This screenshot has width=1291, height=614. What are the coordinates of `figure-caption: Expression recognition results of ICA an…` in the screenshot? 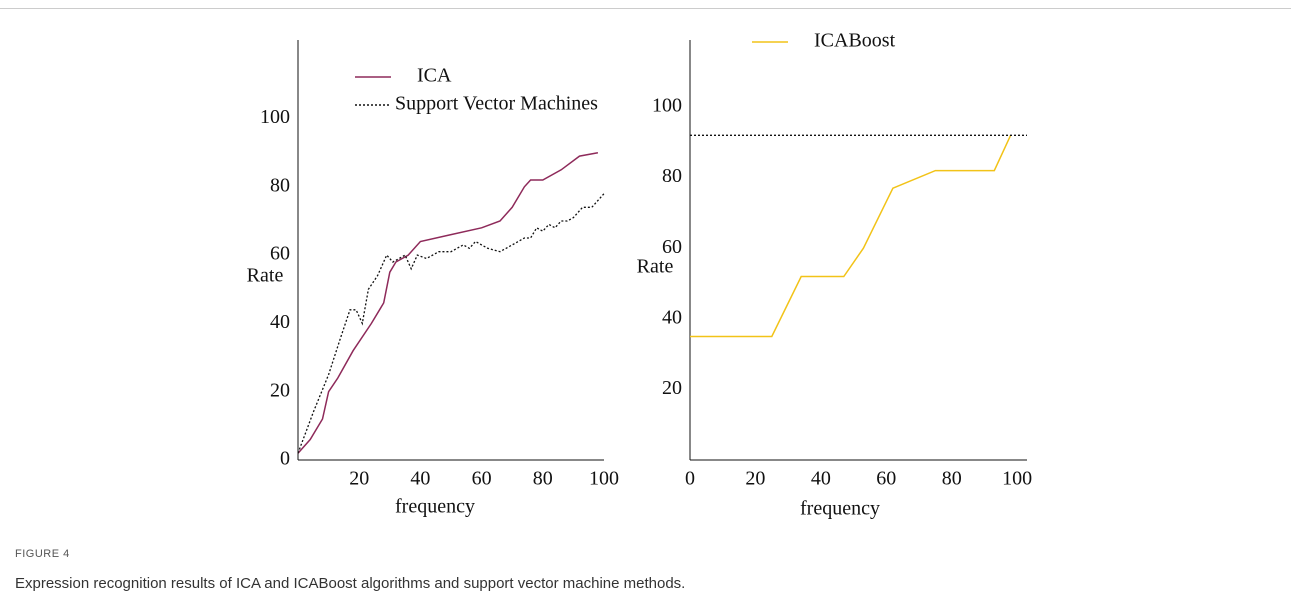 It's located at (350, 583).